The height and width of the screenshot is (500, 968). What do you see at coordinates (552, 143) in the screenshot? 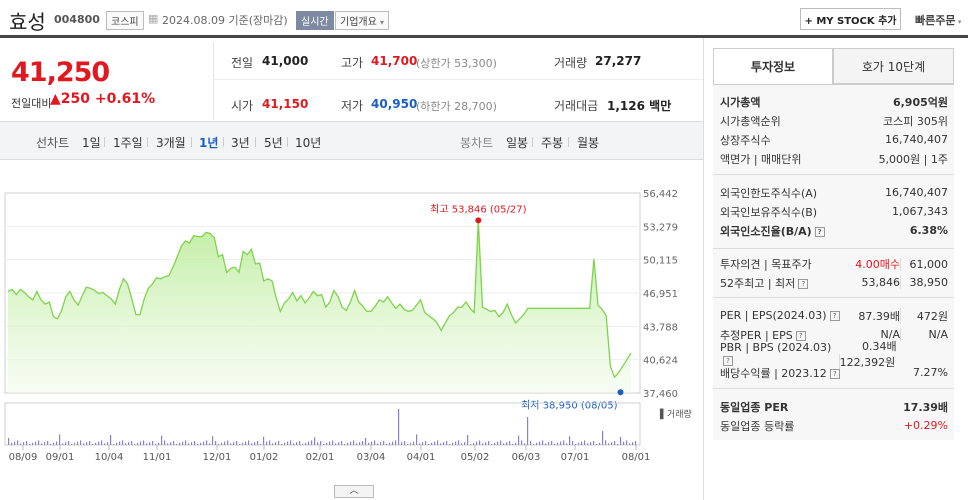
I see `tab-weekly-candle: 주봉` at bounding box center [552, 143].